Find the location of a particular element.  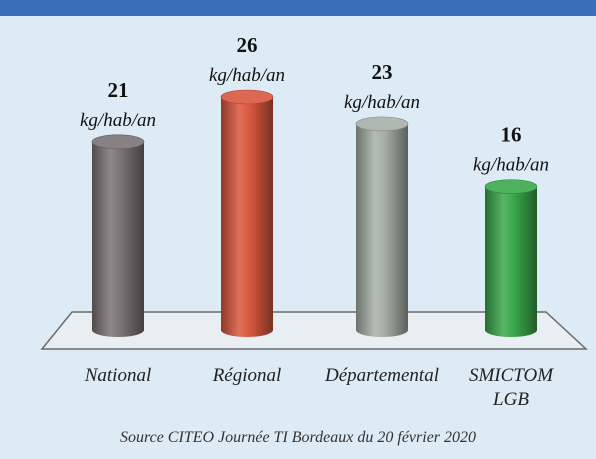

bar-smictom-lgb is located at coordinates (511, 258).